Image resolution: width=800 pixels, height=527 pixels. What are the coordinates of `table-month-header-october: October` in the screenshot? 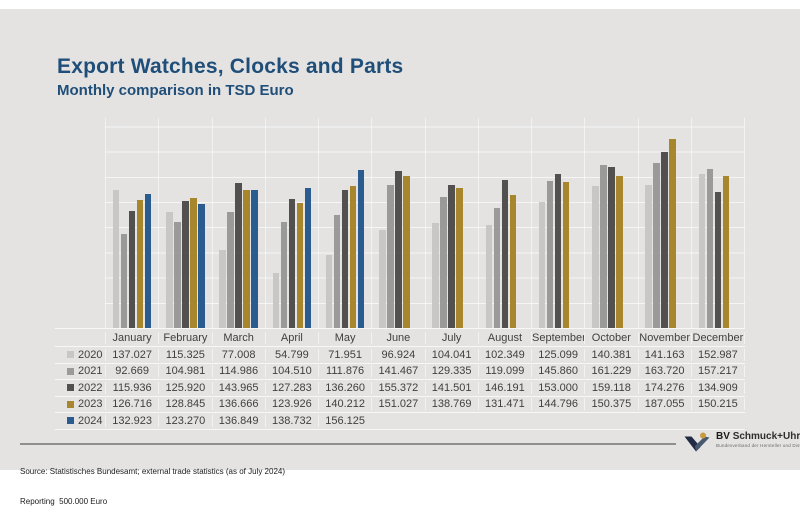 It's located at (610, 337).